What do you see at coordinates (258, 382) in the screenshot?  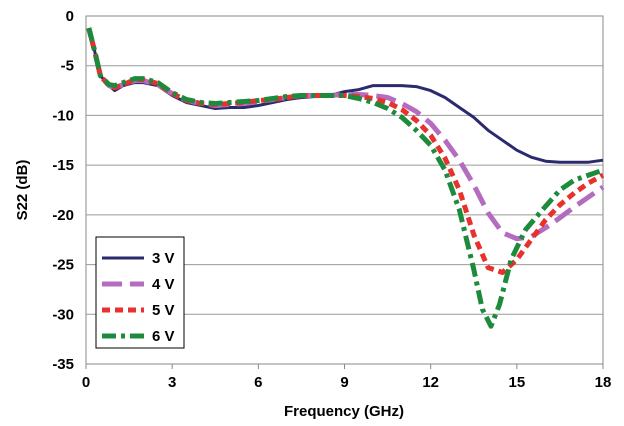 I see `x-tick-label: 6` at bounding box center [258, 382].